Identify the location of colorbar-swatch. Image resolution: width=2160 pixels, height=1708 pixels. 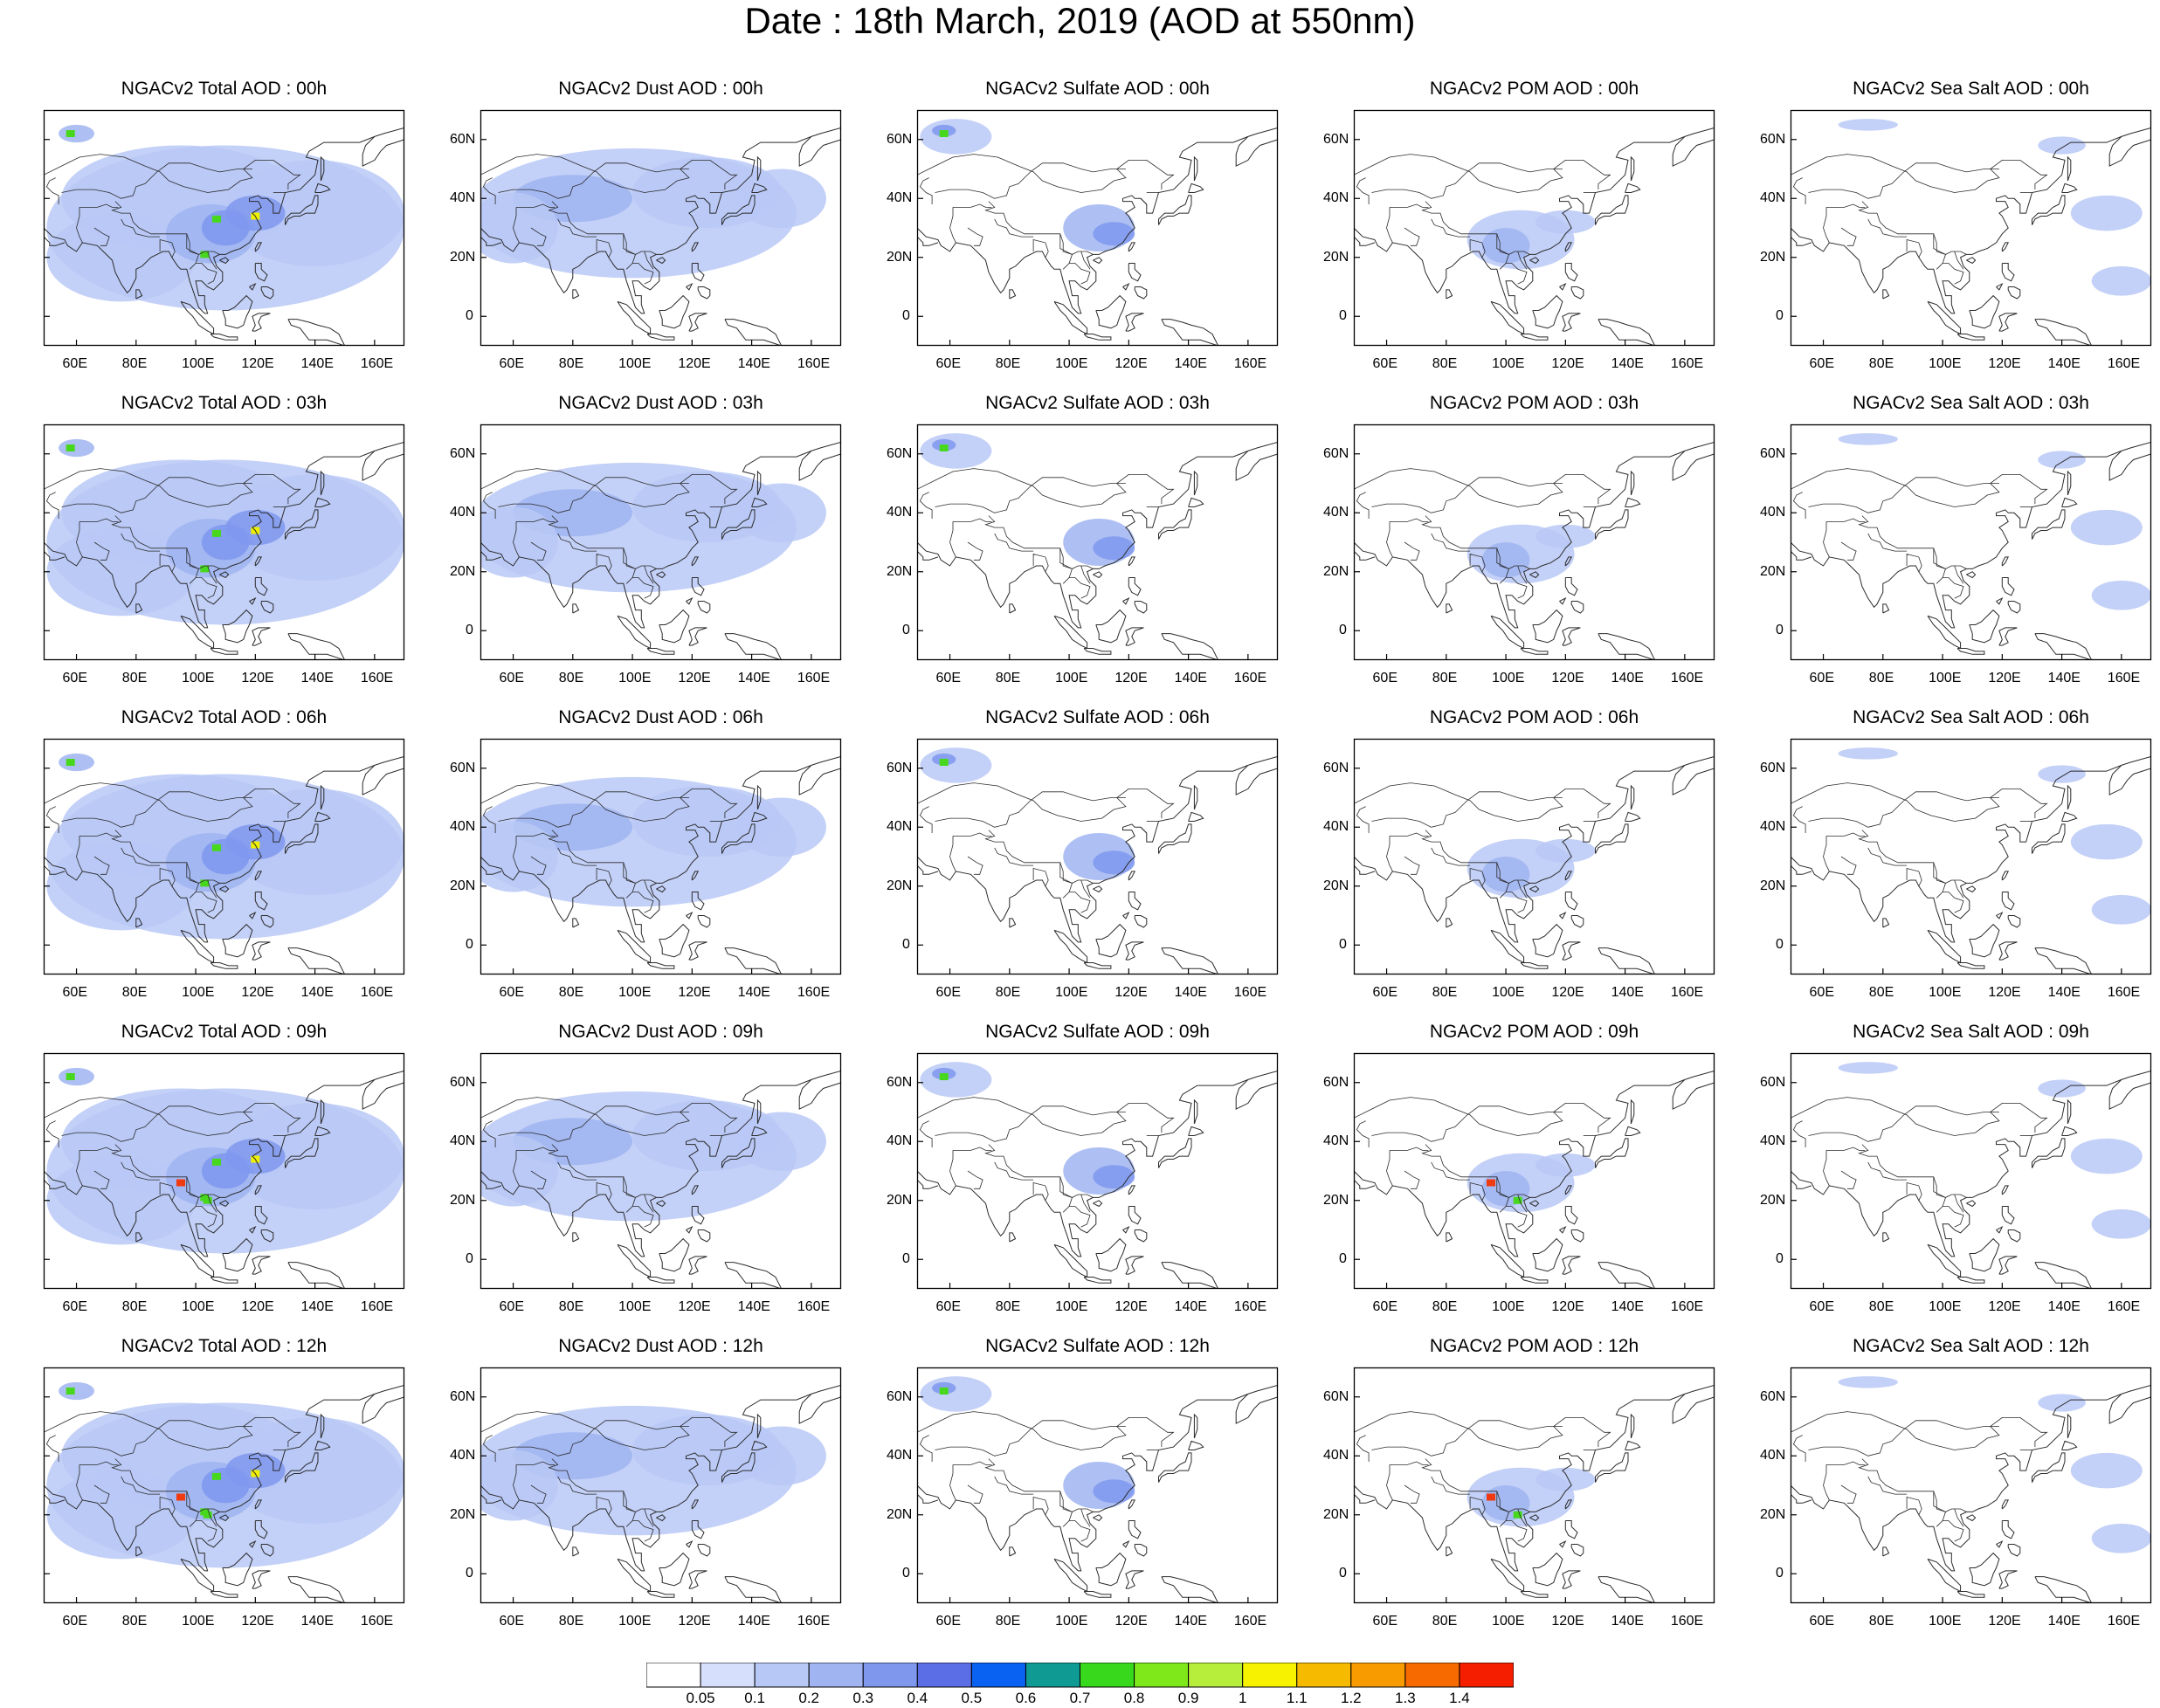
(1216, 1675).